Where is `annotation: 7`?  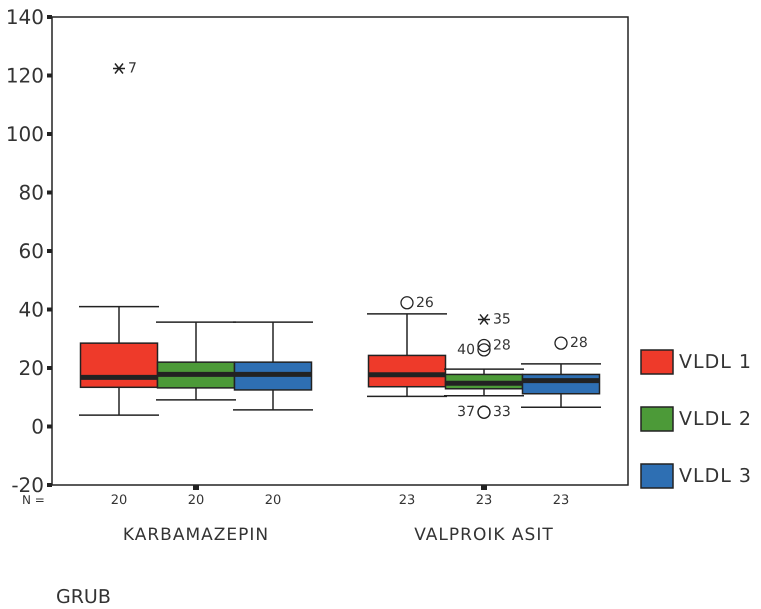
annotation: 7 is located at coordinates (132, 68).